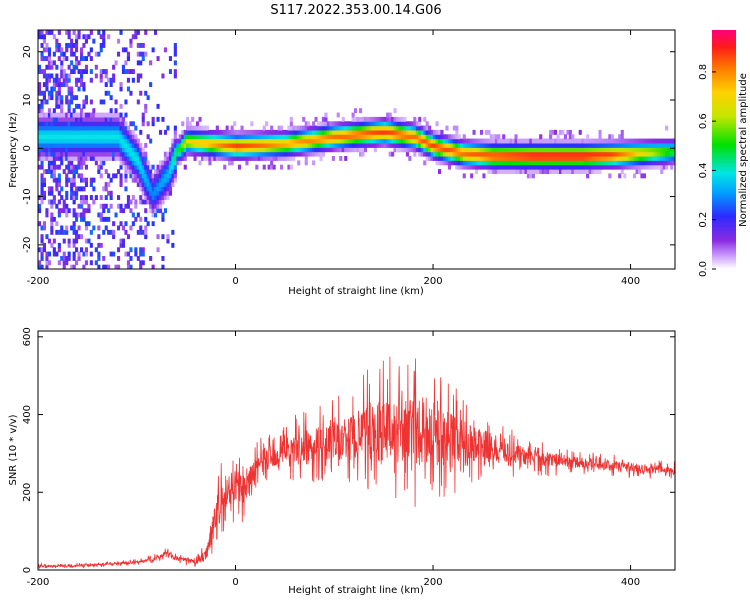 The height and width of the screenshot is (600, 750). I want to click on spectrogram-y-tick-label: 10, so click(27, 100).